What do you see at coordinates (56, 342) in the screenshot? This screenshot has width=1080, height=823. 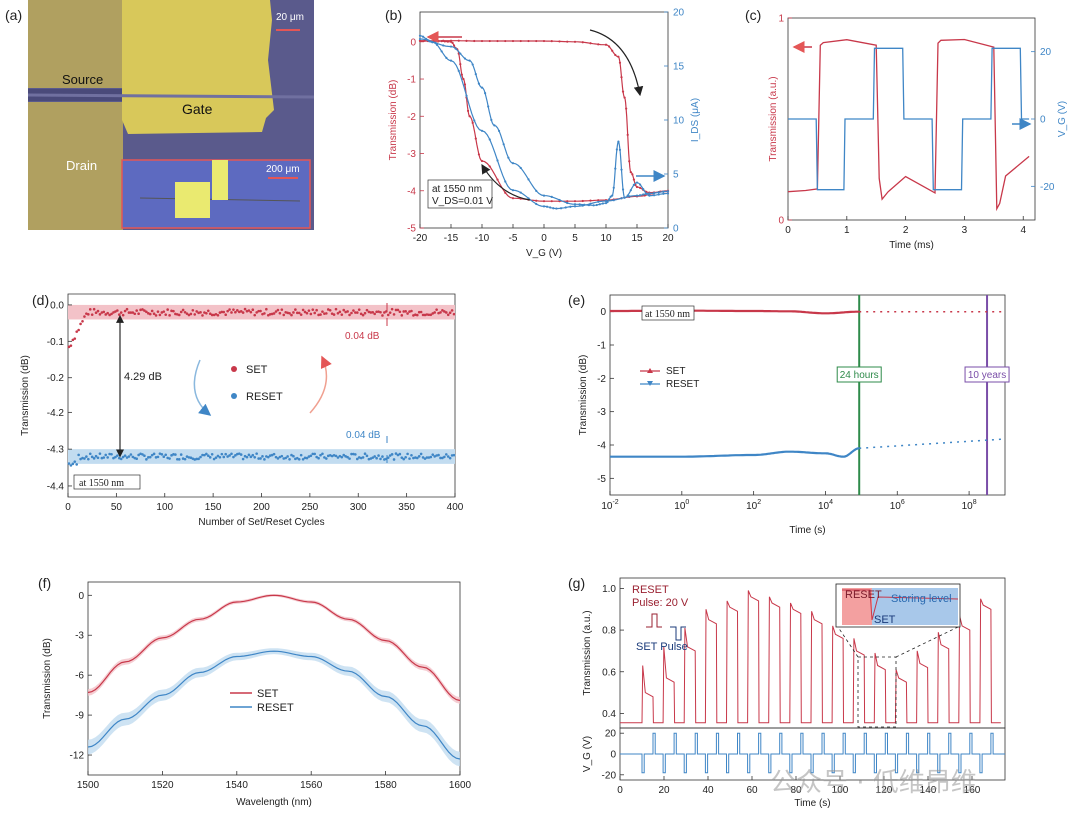 I see `y-tick-label: -0.1` at bounding box center [56, 342].